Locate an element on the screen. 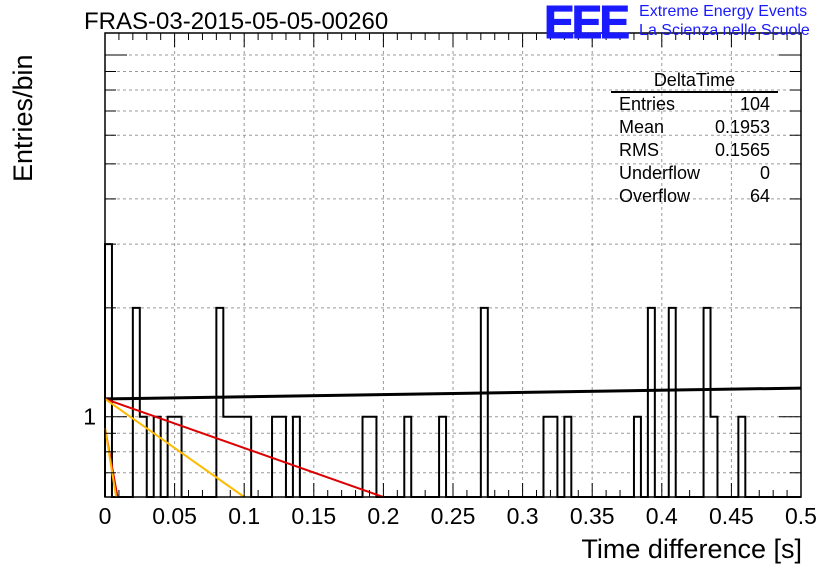 The height and width of the screenshot is (572, 836). y-tick-label: 1 is located at coordinates (89, 417).